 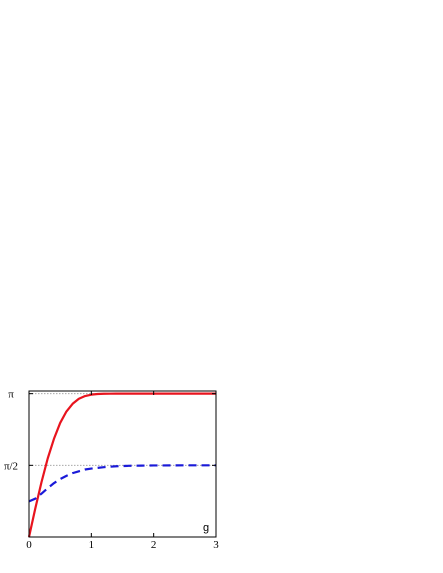 What do you see at coordinates (216, 545) in the screenshot?
I see `x-tick-label: 3` at bounding box center [216, 545].